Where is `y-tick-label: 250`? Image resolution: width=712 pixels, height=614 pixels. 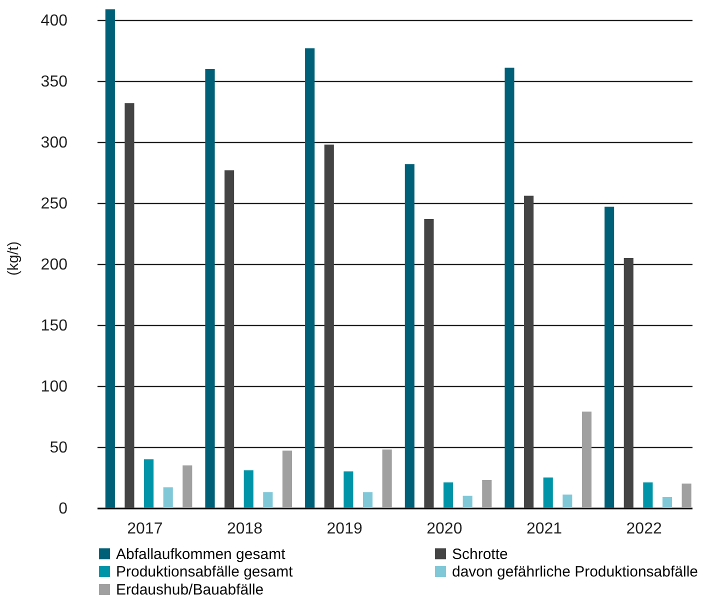 y-tick-label: 250 is located at coordinates (54, 204).